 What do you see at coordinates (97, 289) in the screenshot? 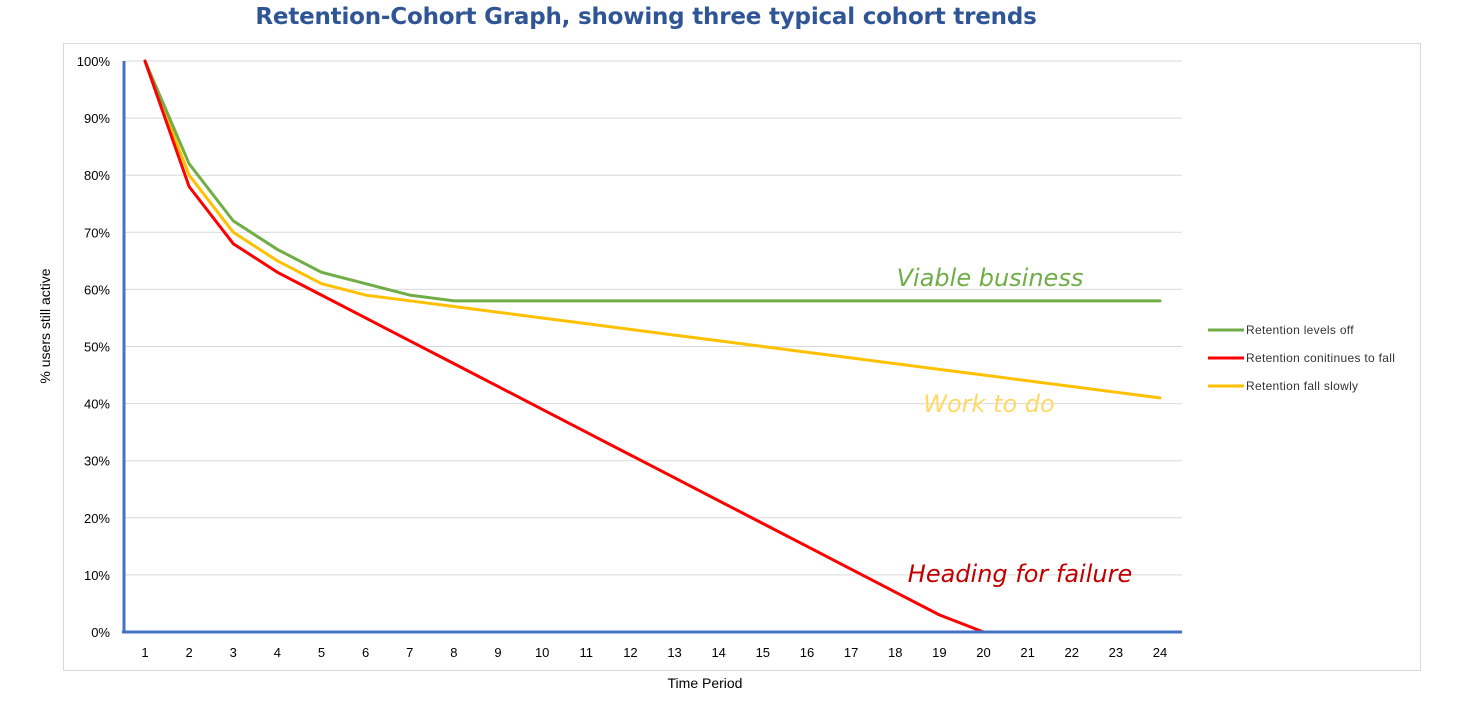
I see `y-tick-label: 60%` at bounding box center [97, 289].